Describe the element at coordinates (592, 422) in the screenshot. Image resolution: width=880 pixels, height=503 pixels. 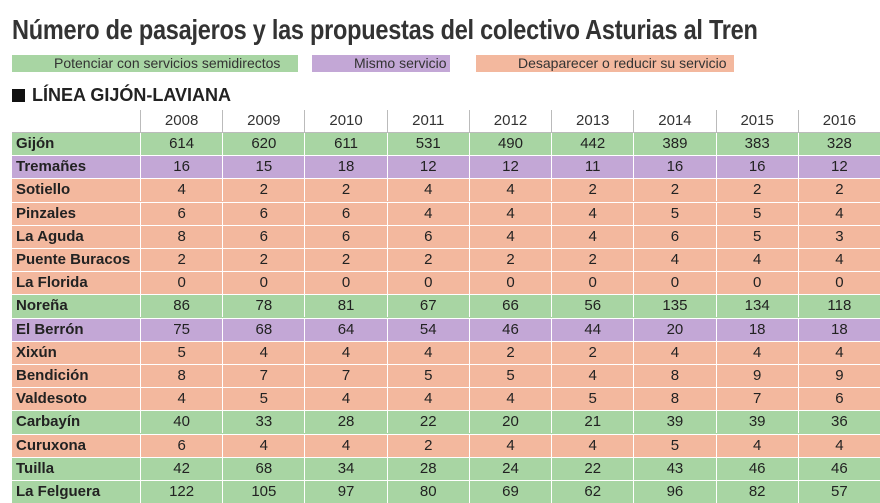
I see `cell-value: 21` at that location.